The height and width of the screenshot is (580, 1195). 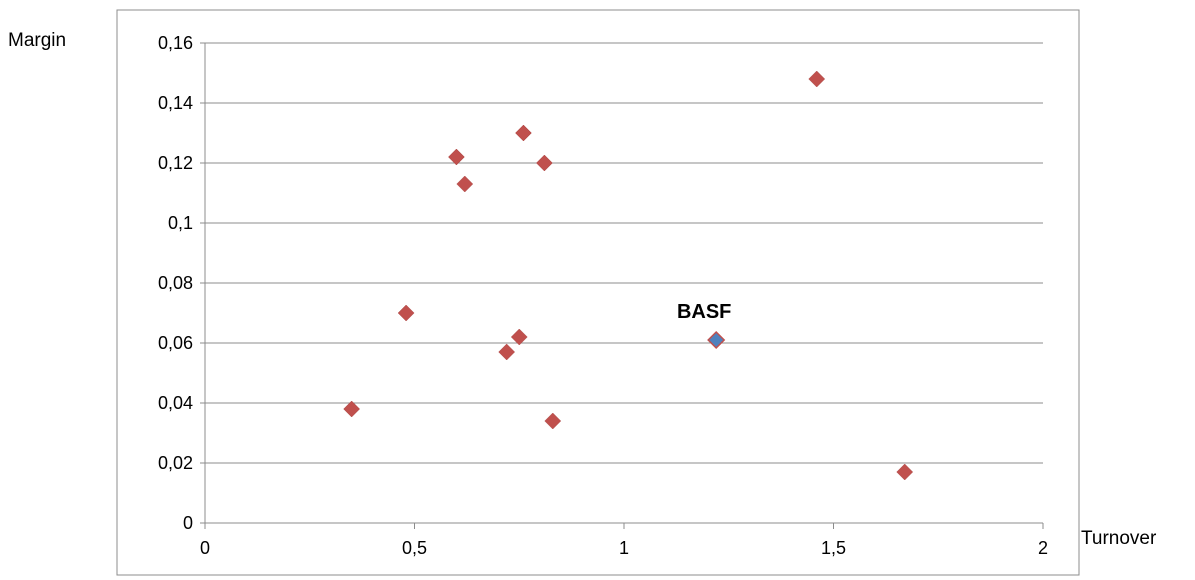 What do you see at coordinates (188, 523) in the screenshot?
I see `y-tick-label: 0` at bounding box center [188, 523].